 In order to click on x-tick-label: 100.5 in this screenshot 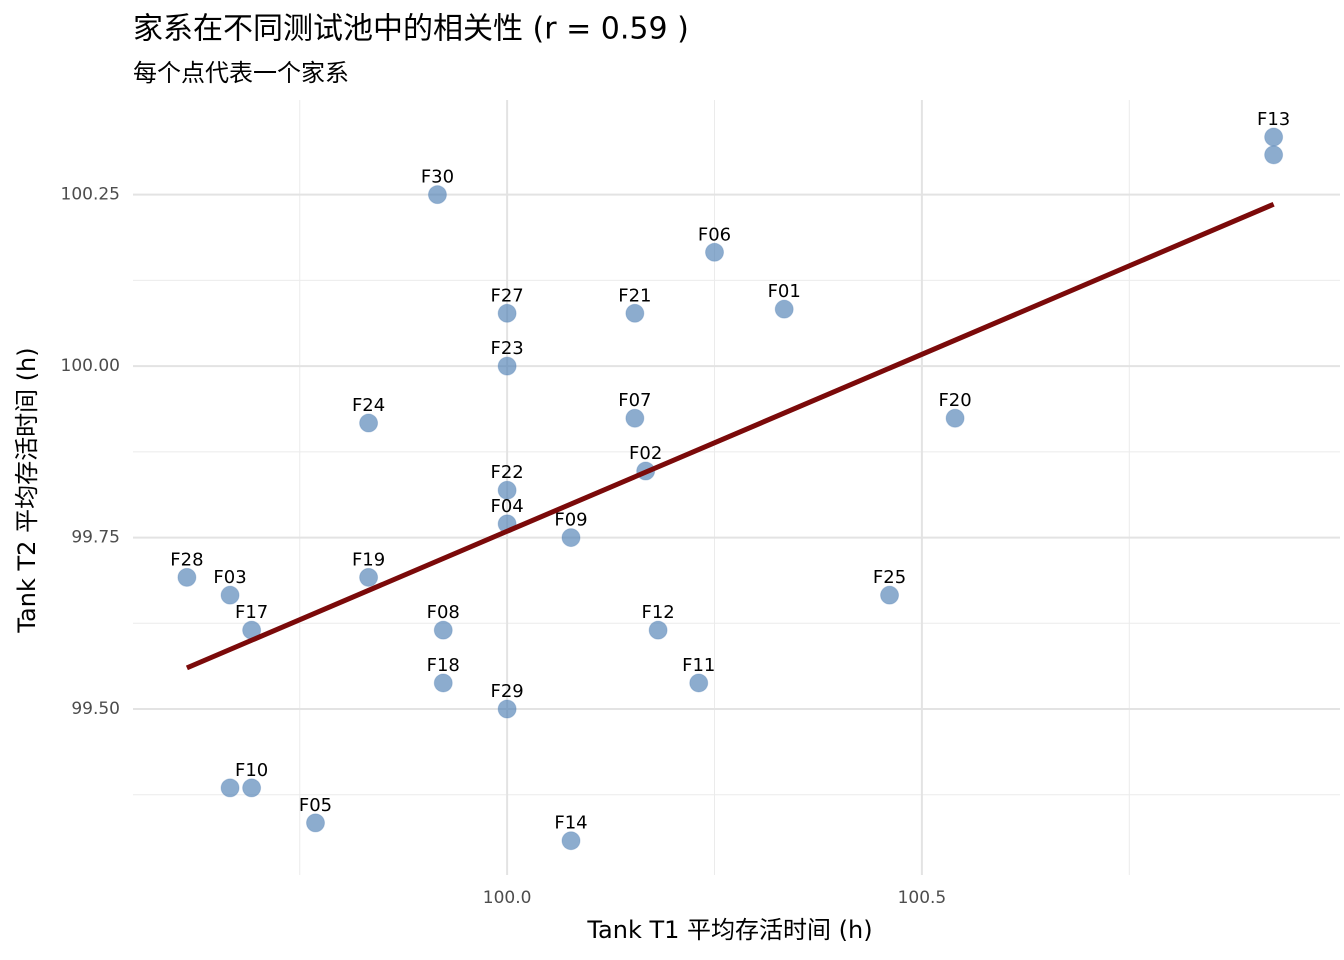, I will do `click(922, 898)`.